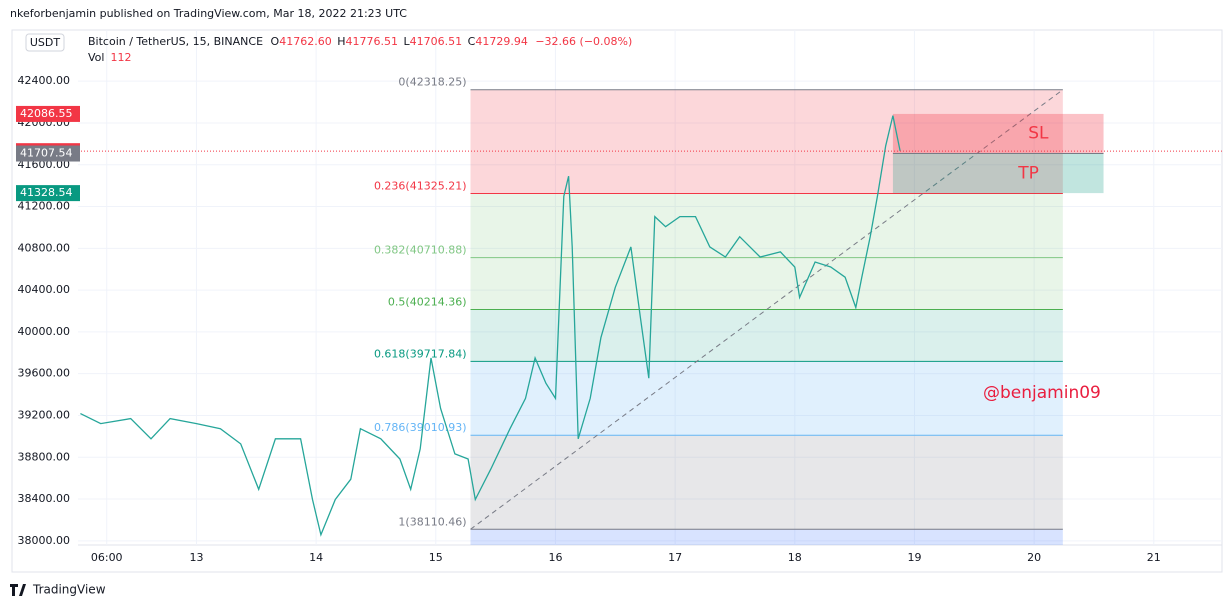 Image resolution: width=1231 pixels, height=608 pixels. Describe the element at coordinates (675, 557) in the screenshot. I see `x-tick-label: 17` at that location.